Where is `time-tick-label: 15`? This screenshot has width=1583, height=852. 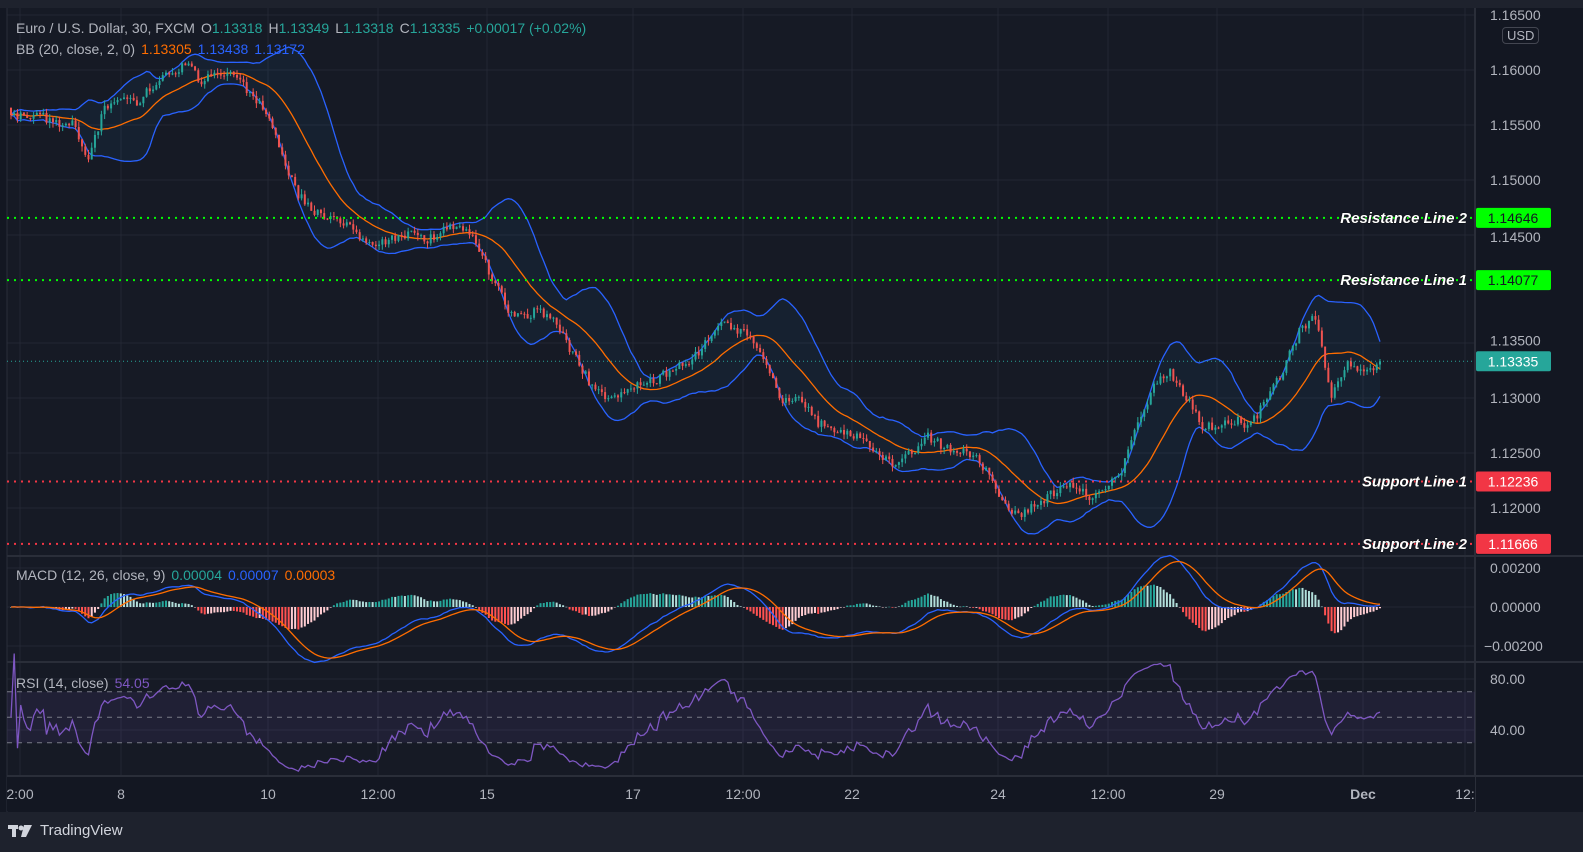
time-tick-label: 15 is located at coordinates (487, 794).